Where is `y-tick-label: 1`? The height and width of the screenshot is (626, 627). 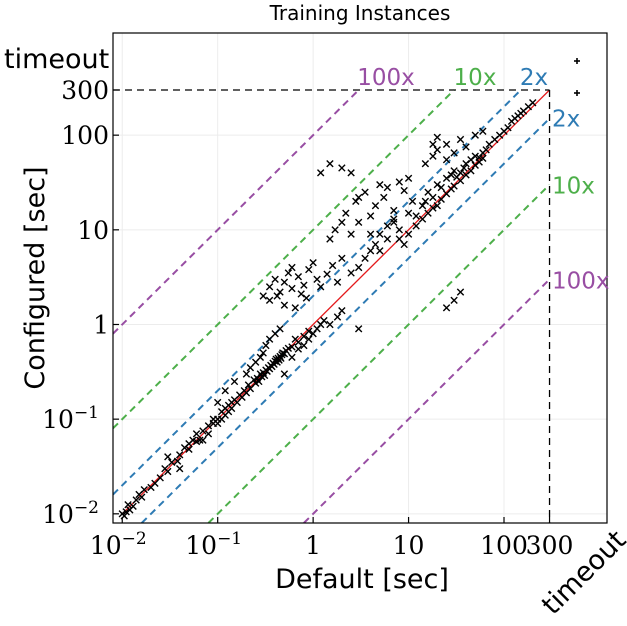
y-tick-label: 1 is located at coordinates (101, 324).